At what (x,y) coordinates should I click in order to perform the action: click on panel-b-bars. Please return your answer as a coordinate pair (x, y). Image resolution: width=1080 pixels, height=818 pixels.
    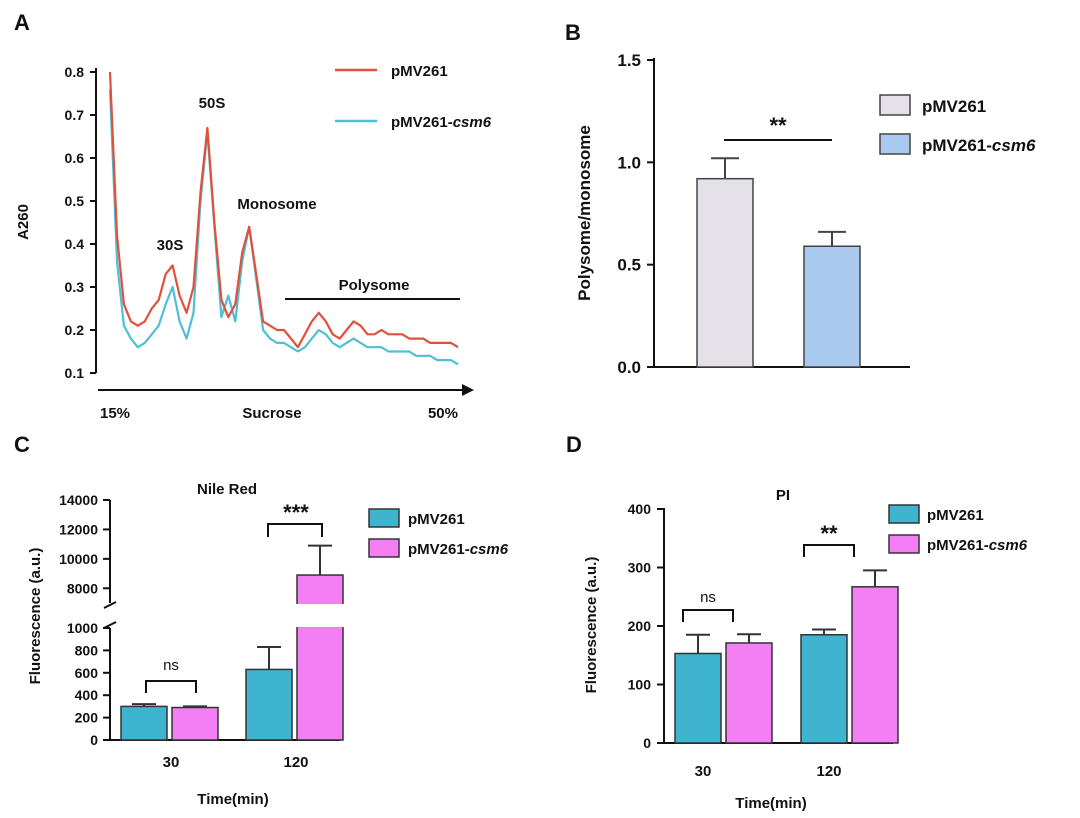
    Looking at the image, I should click on (778, 262).